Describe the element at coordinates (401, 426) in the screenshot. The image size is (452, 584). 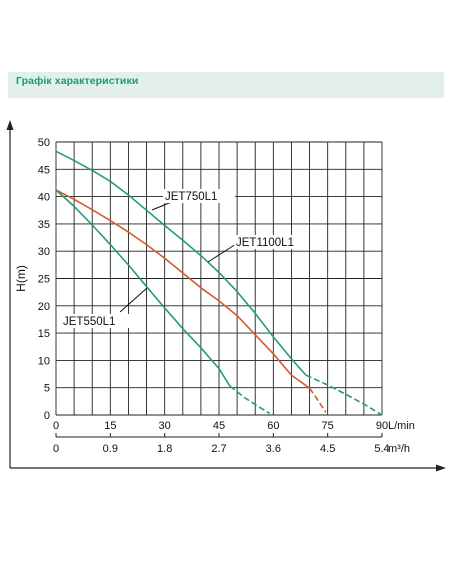
I see `x-unit-label: L/min` at that location.